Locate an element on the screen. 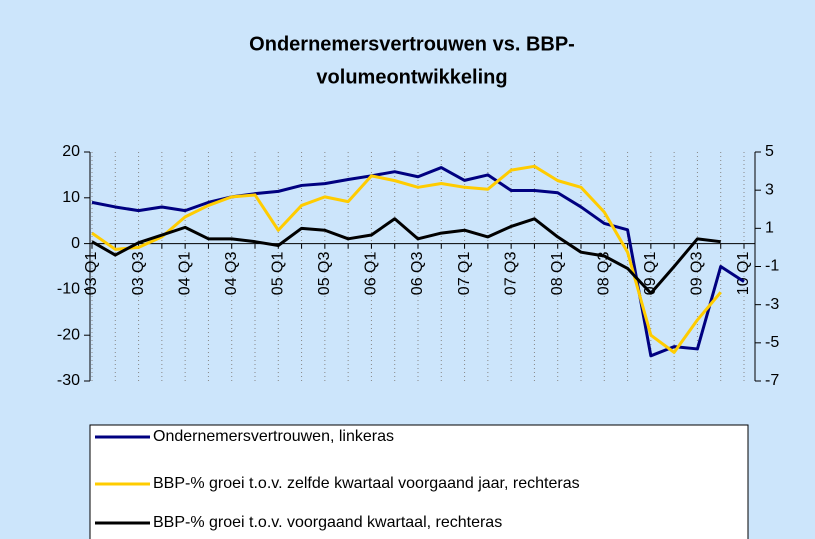 This screenshot has height=539, width=815. y2-tick-label: 5 is located at coordinates (769, 151).